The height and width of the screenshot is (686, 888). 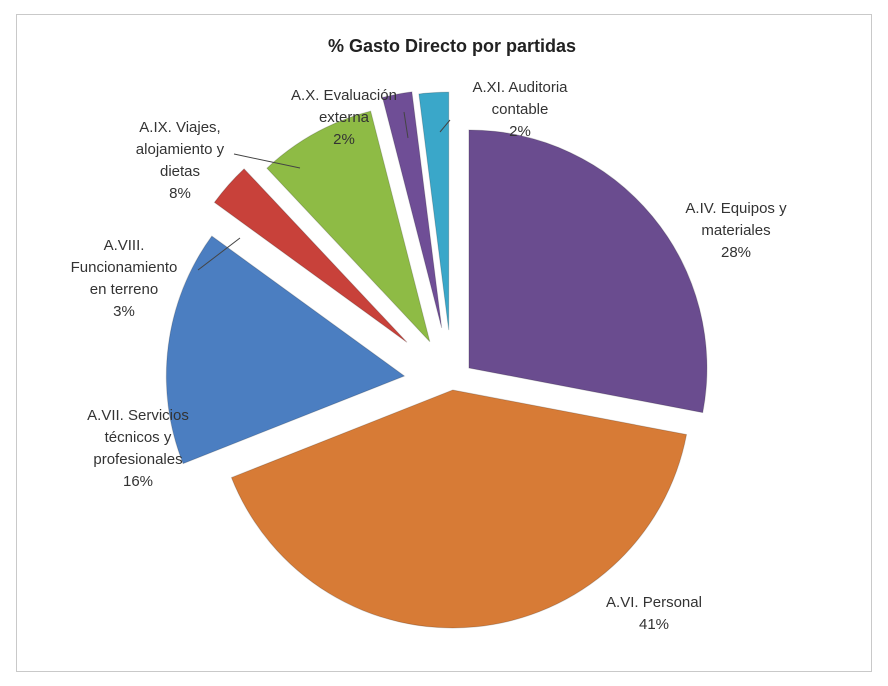 What do you see at coordinates (654, 613) in the screenshot?
I see `slice-label-a-vi-personal: A.VI. Personal 41%` at bounding box center [654, 613].